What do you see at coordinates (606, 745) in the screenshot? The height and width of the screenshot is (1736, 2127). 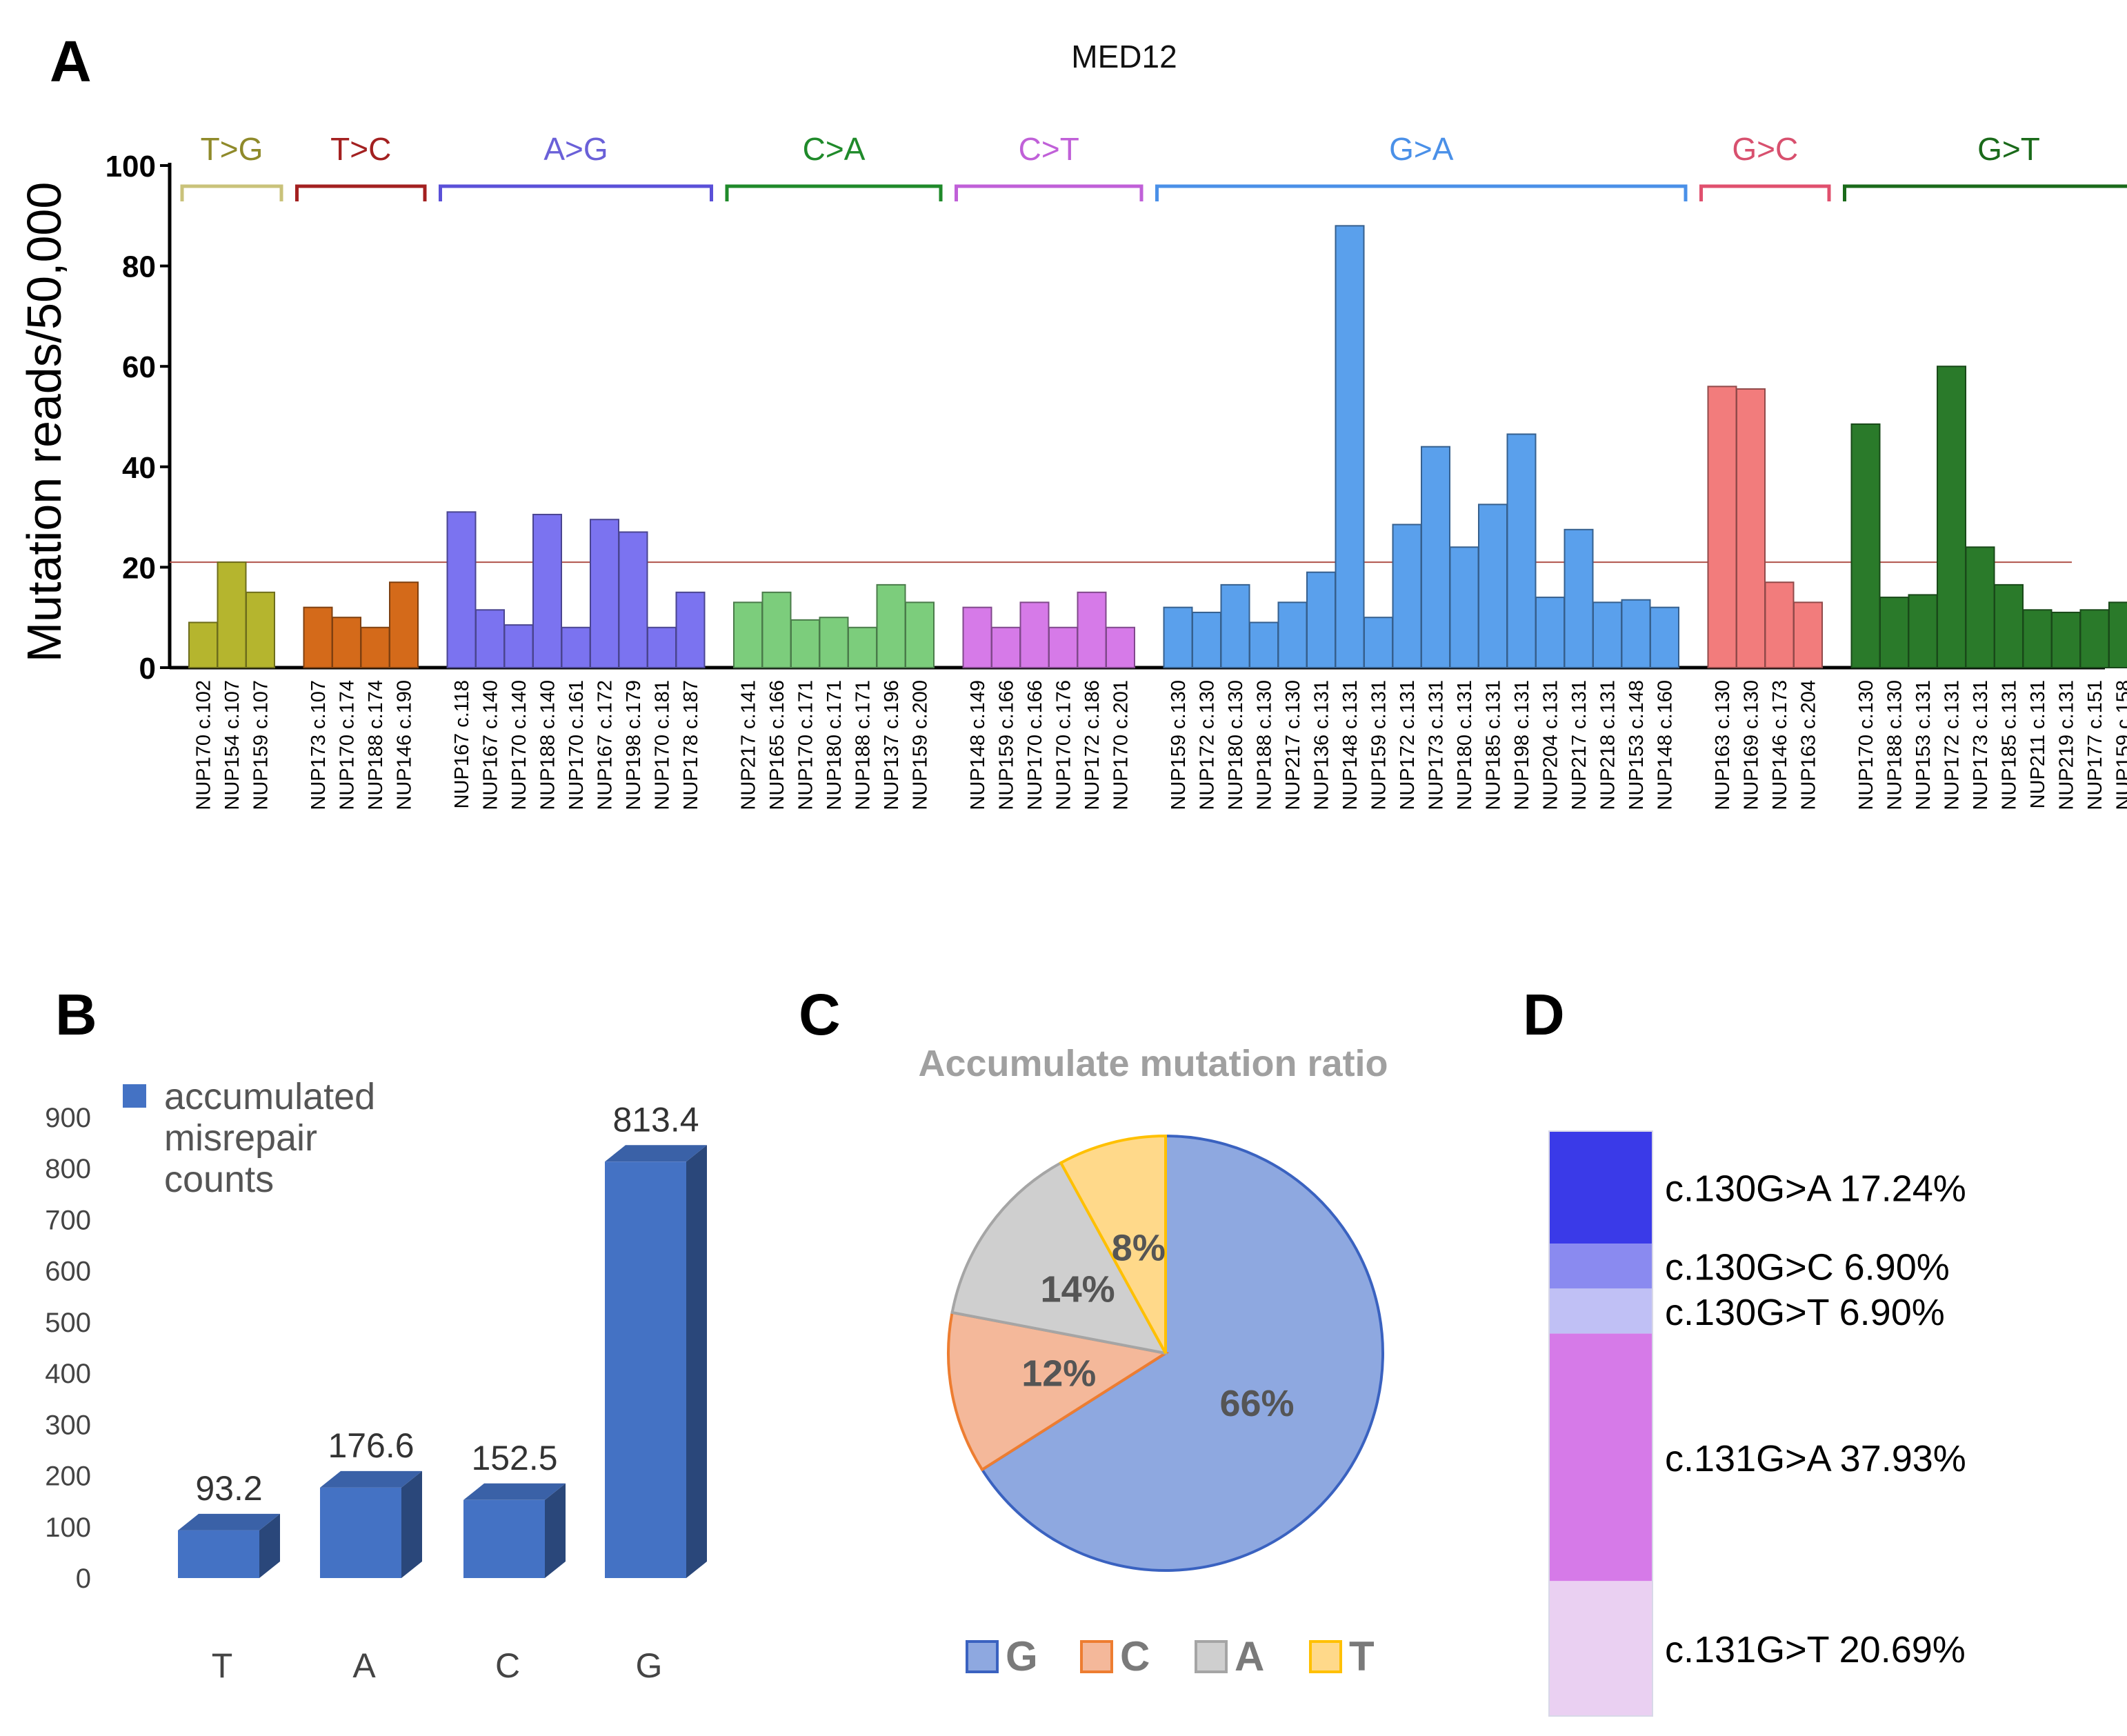 I see `chart-a-x-tick-label: NUP167 c.172` at bounding box center [606, 745].